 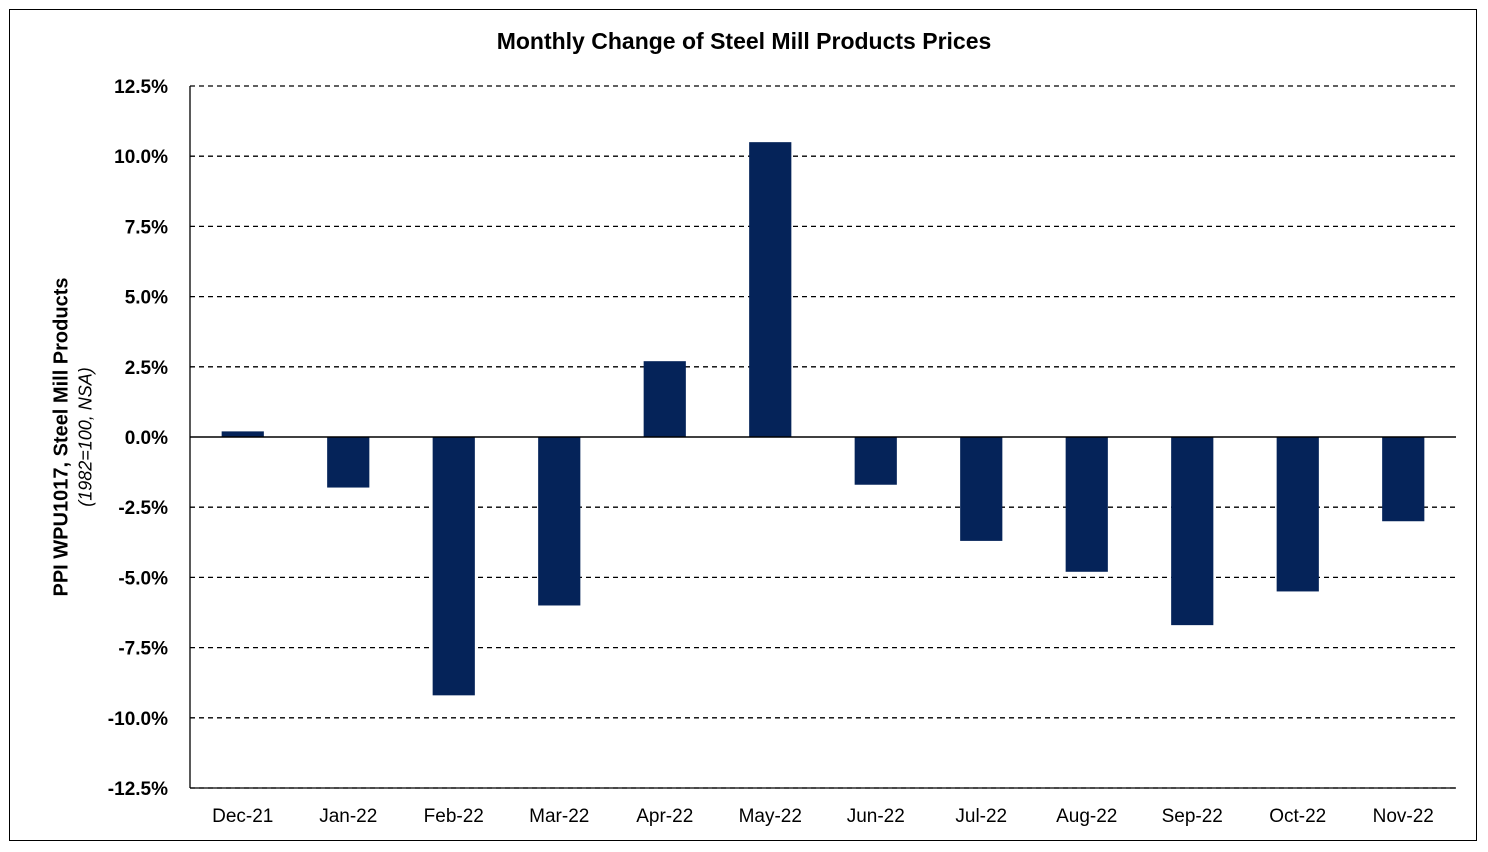 What do you see at coordinates (1403, 816) in the screenshot?
I see `x-tick-label: Nov-22` at bounding box center [1403, 816].